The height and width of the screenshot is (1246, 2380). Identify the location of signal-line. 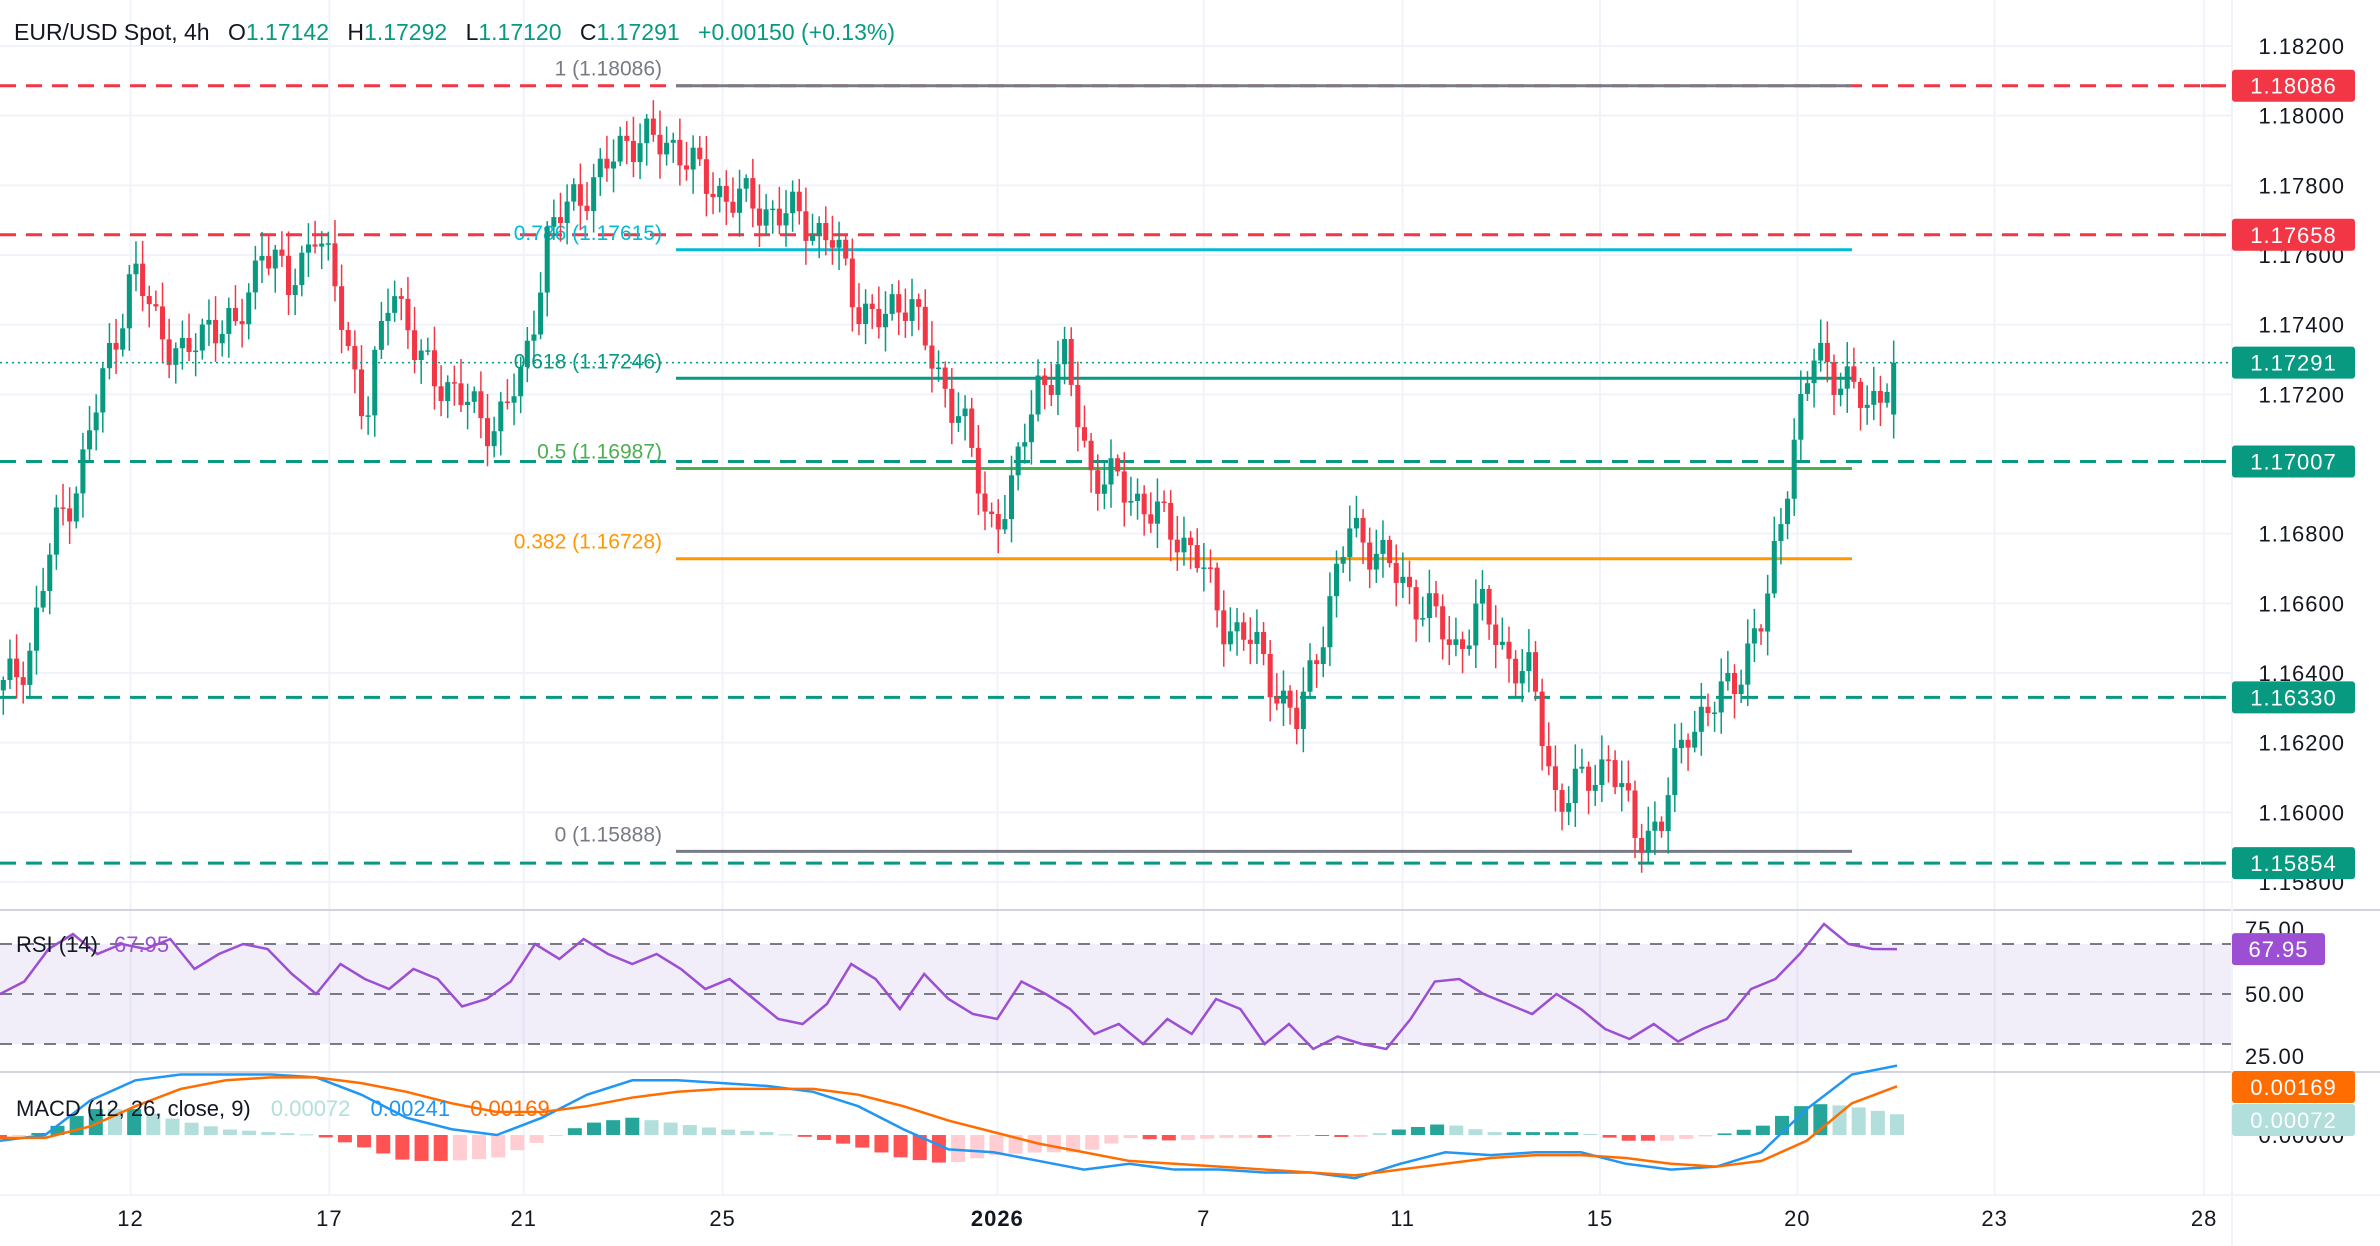
(949, 1126).